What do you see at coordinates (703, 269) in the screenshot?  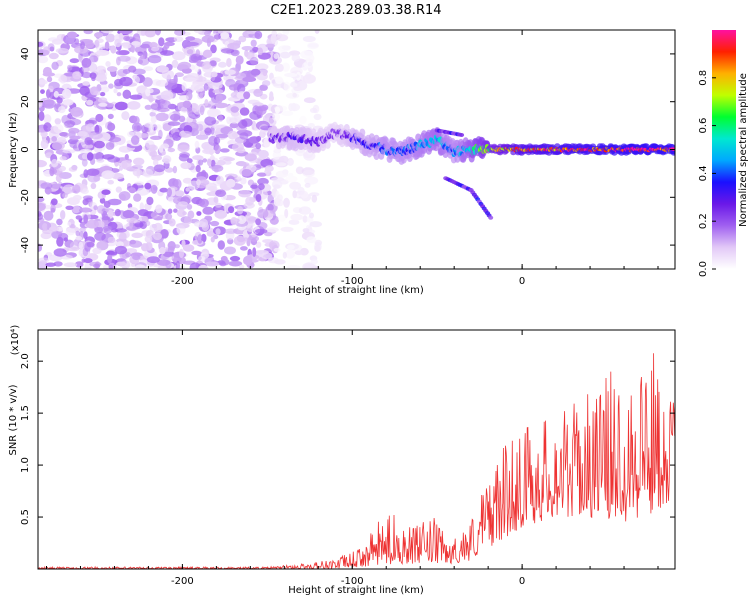 I see `colorbar-tick-label: 0.0` at bounding box center [703, 269].